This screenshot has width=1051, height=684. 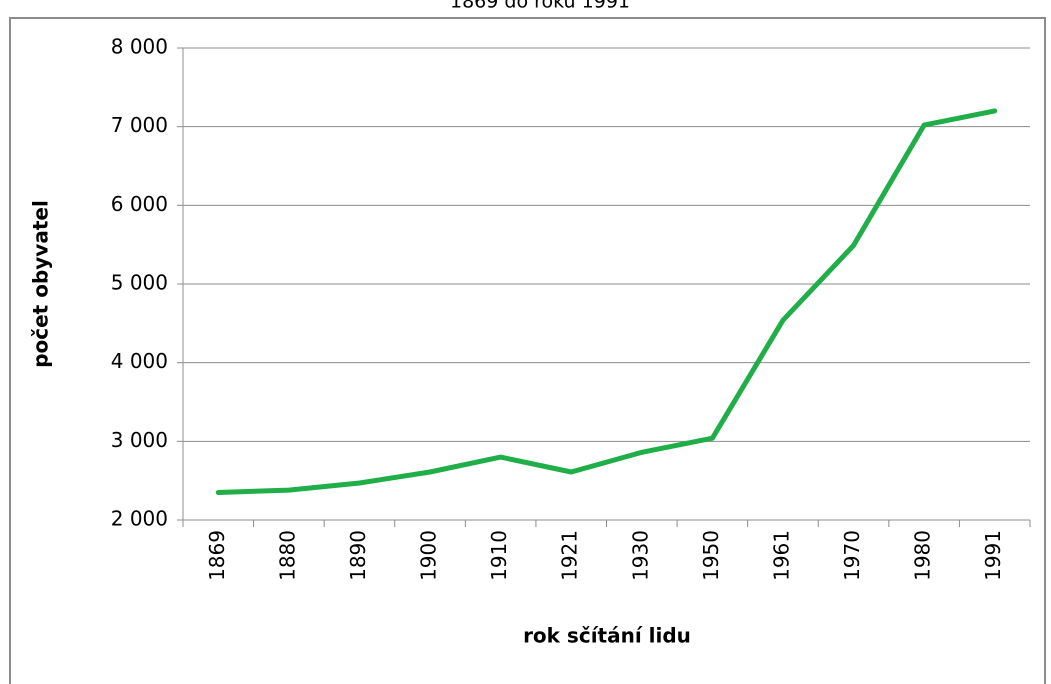 I want to click on x-tick-label: 1890, so click(x=358, y=555).